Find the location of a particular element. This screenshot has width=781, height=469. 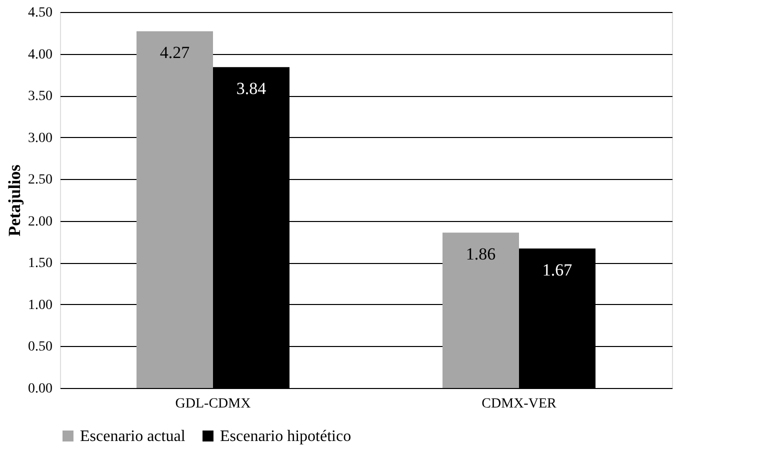

data-label: 1.67 is located at coordinates (557, 270).